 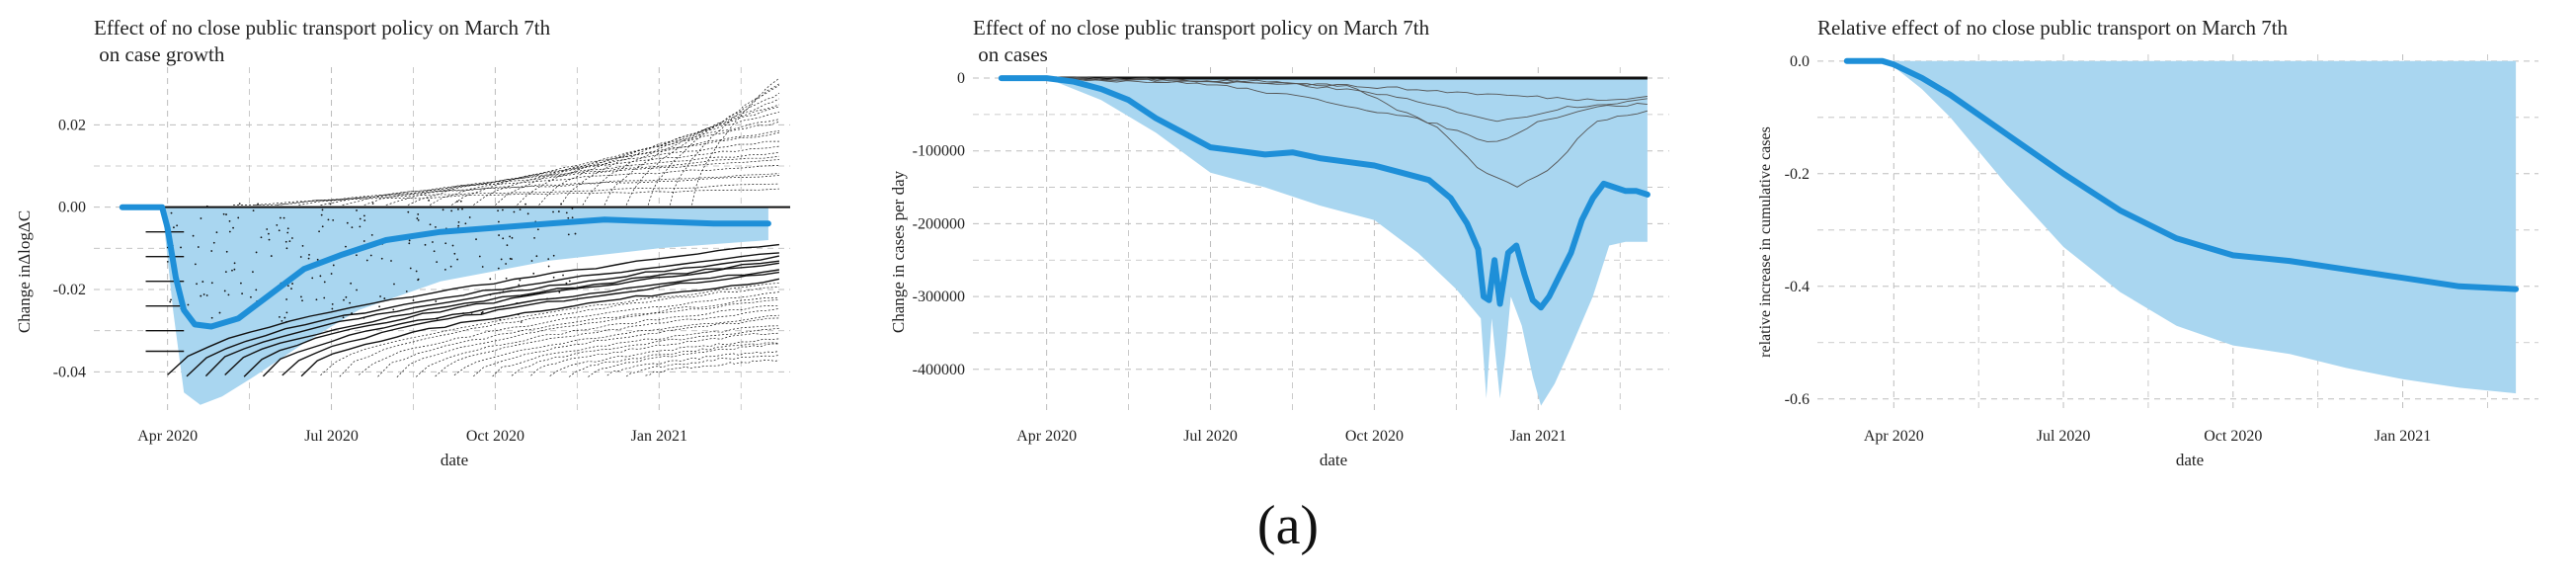 I want to click on y-tick-label: 0.00, so click(x=72, y=208).